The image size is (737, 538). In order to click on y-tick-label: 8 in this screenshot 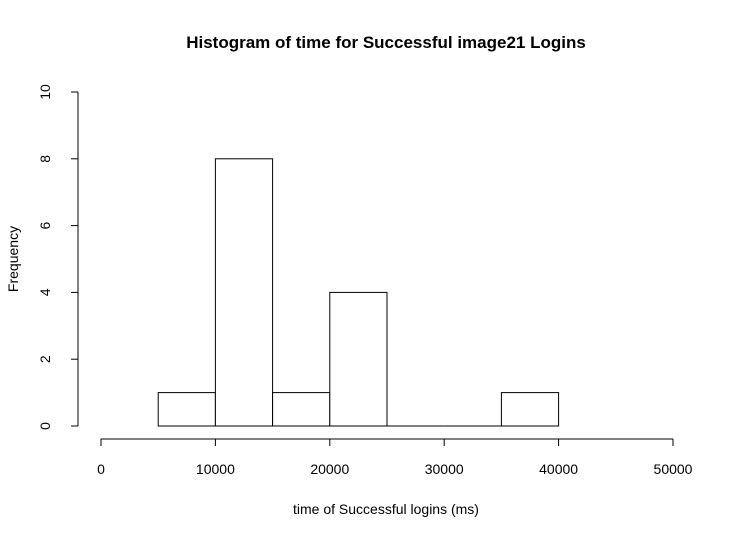, I will do `click(45, 159)`.